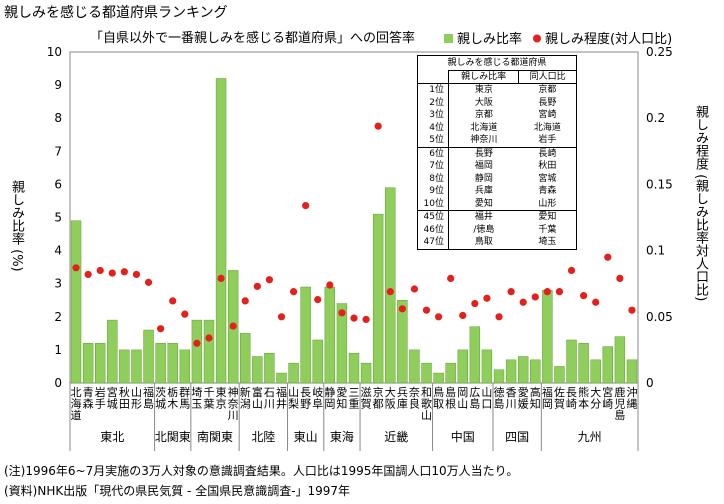  What do you see at coordinates (547, 229) in the screenshot?
I see `ranking-percapita-pref: 千葉` at bounding box center [547, 229].